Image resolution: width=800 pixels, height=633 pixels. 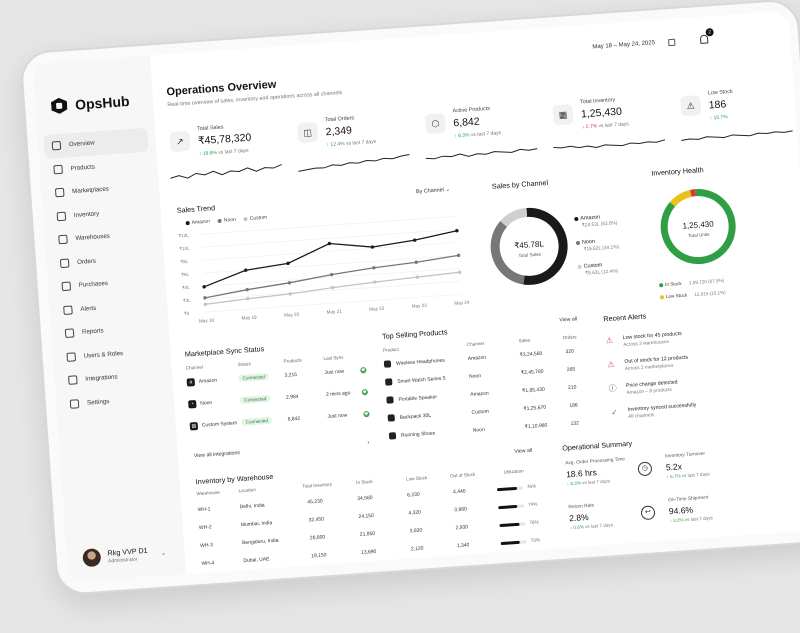 I want to click on product-name: Smart Watch Series 5, so click(x=421, y=380).